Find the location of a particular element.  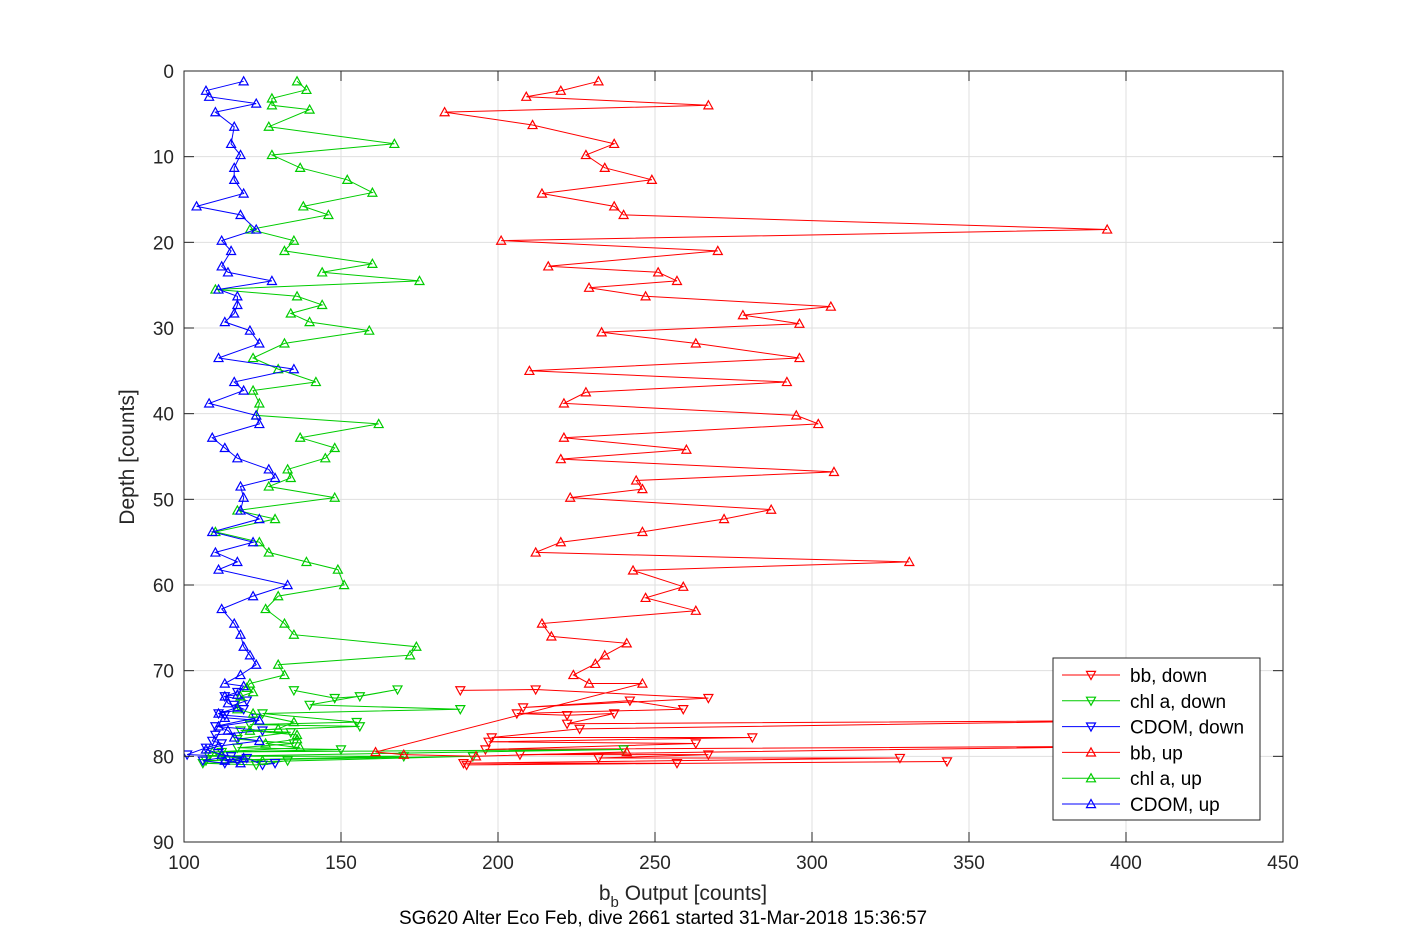

x-tick-label: 250 is located at coordinates (655, 863).